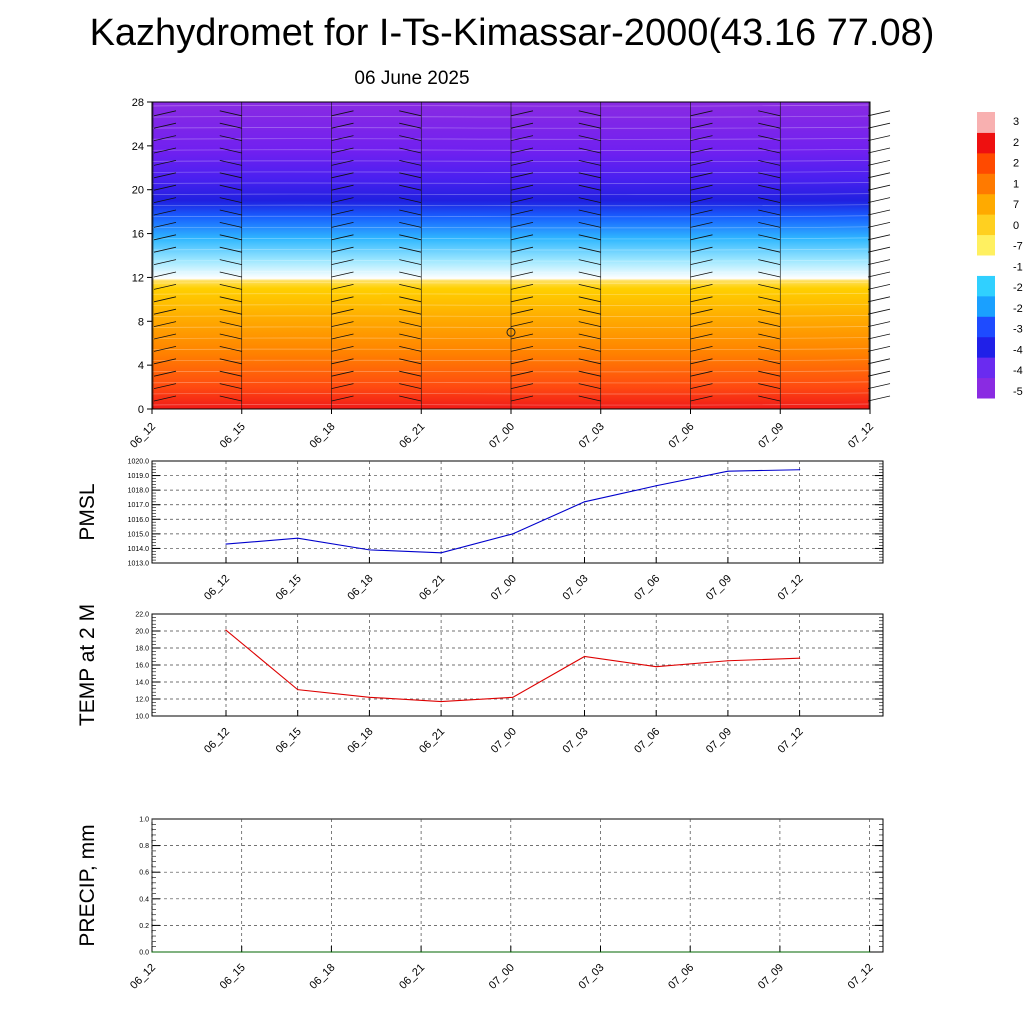 The image size is (1024, 1024). What do you see at coordinates (1018, 392) in the screenshot?
I see `colorbar-label: -5` at bounding box center [1018, 392].